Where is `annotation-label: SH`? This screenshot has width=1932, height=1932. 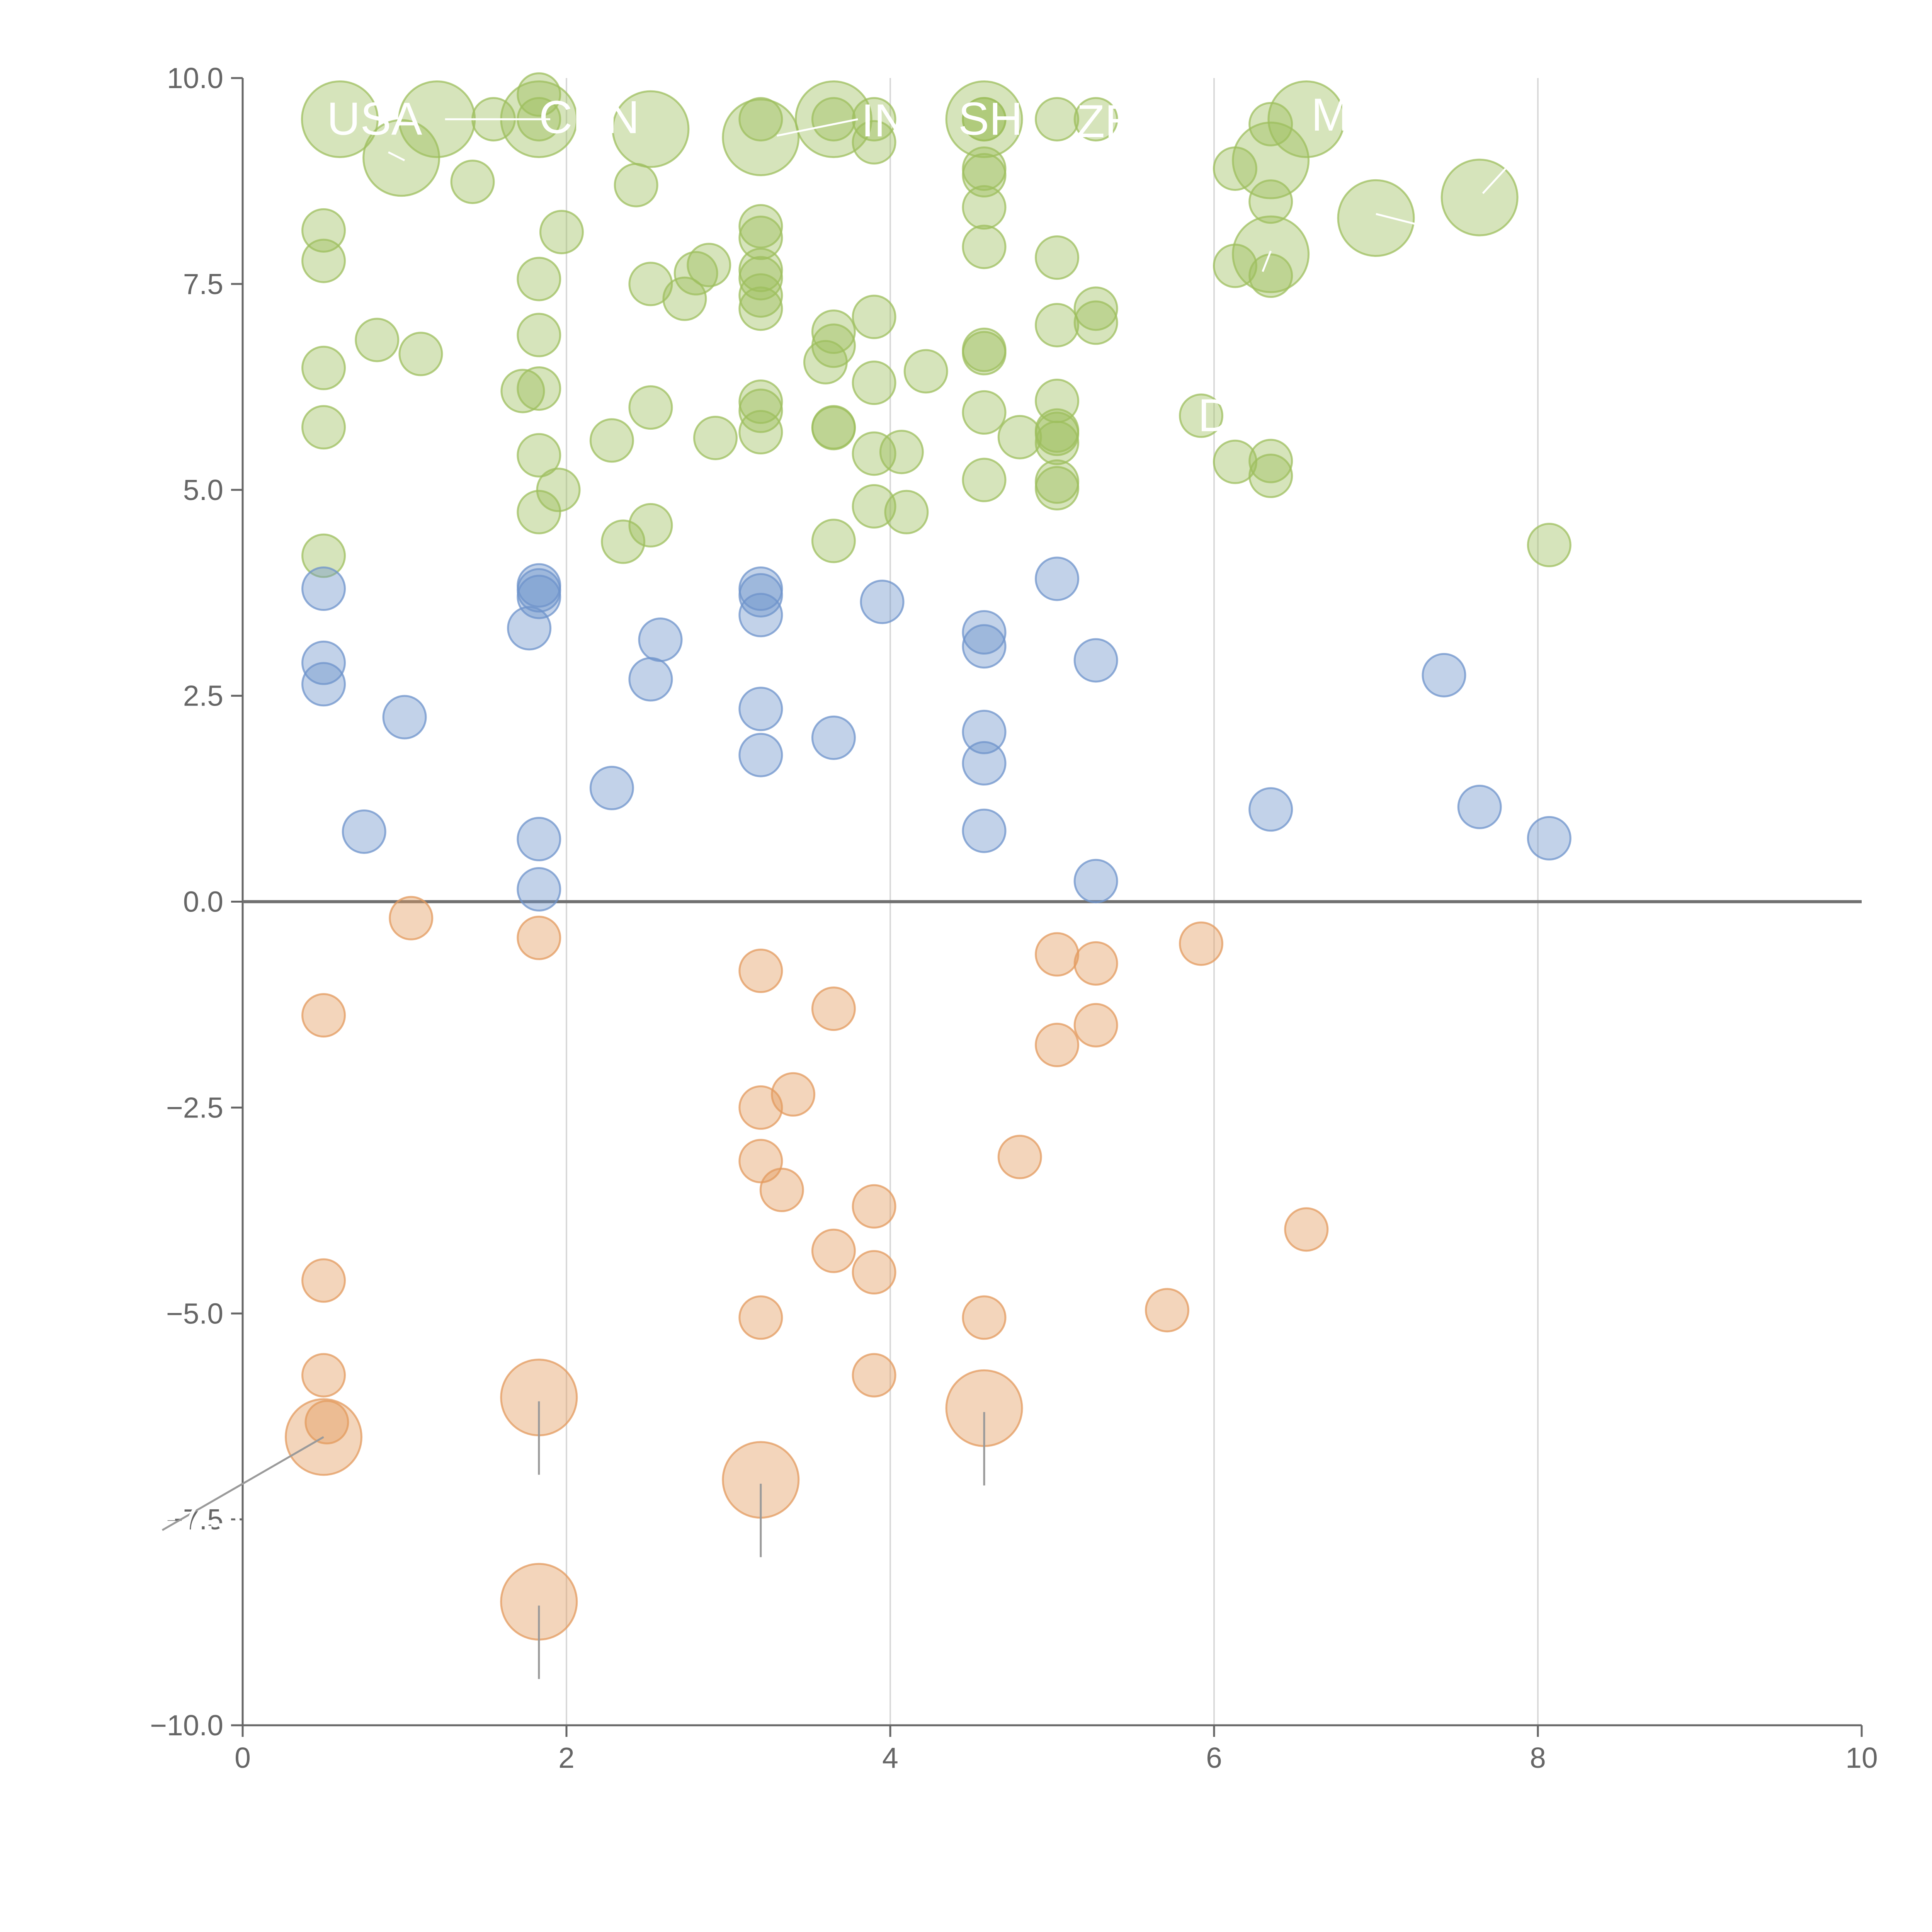 annotation-label: SH is located at coordinates (991, 119).